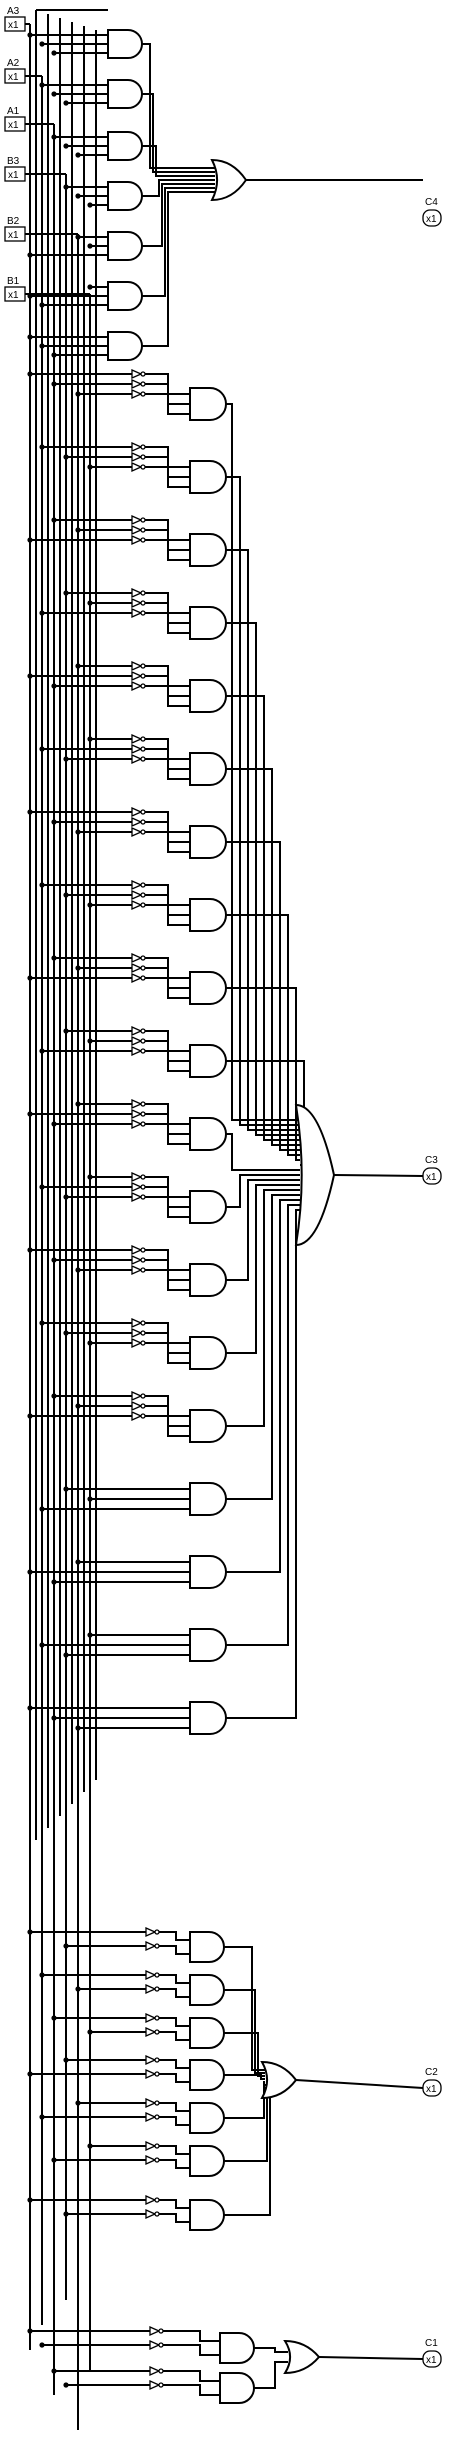 Image resolution: width=450 pixels, height=2437 pixels. Describe the element at coordinates (229, 180) in the screenshot. I see `or-gate` at that location.